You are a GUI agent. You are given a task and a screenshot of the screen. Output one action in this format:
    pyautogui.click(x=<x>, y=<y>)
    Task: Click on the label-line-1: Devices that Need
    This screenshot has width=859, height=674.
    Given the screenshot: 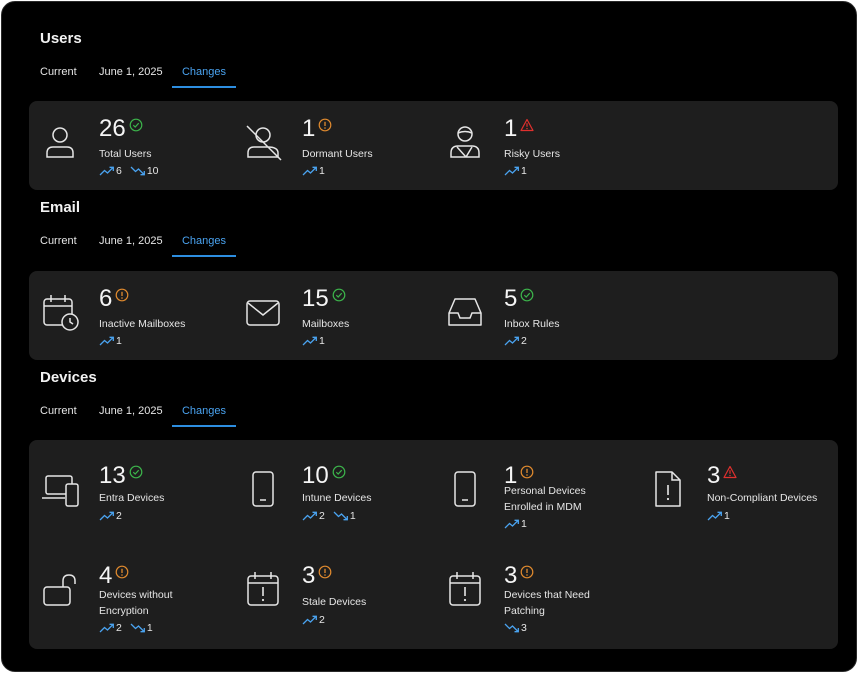 What is the action you would take?
    pyautogui.click(x=547, y=595)
    